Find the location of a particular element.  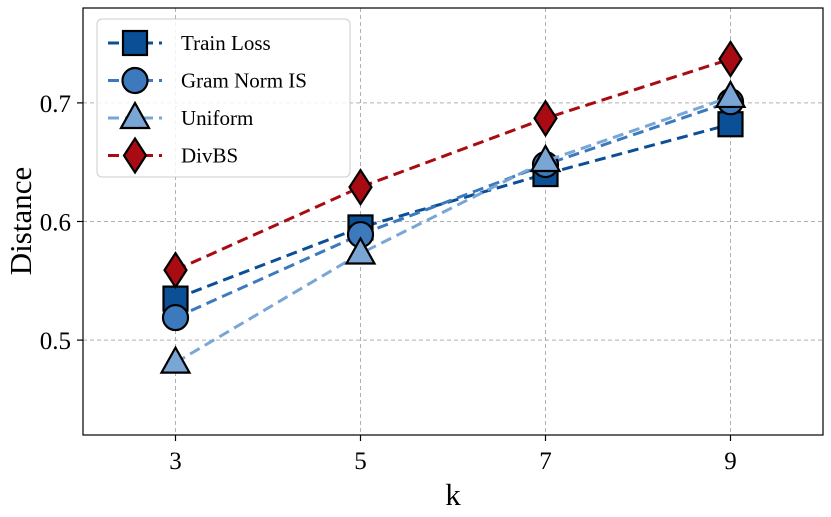

legend-label: DivBS is located at coordinates (209, 156).